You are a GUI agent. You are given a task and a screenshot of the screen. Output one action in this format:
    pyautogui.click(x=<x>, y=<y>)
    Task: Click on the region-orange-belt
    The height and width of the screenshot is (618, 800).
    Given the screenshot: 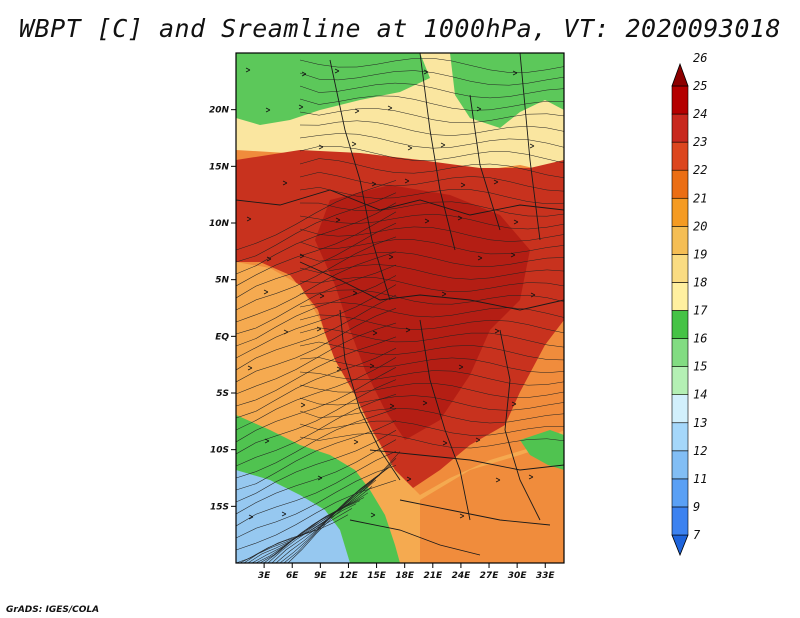 What is the action you would take?
    pyautogui.click(x=492, y=501)
    